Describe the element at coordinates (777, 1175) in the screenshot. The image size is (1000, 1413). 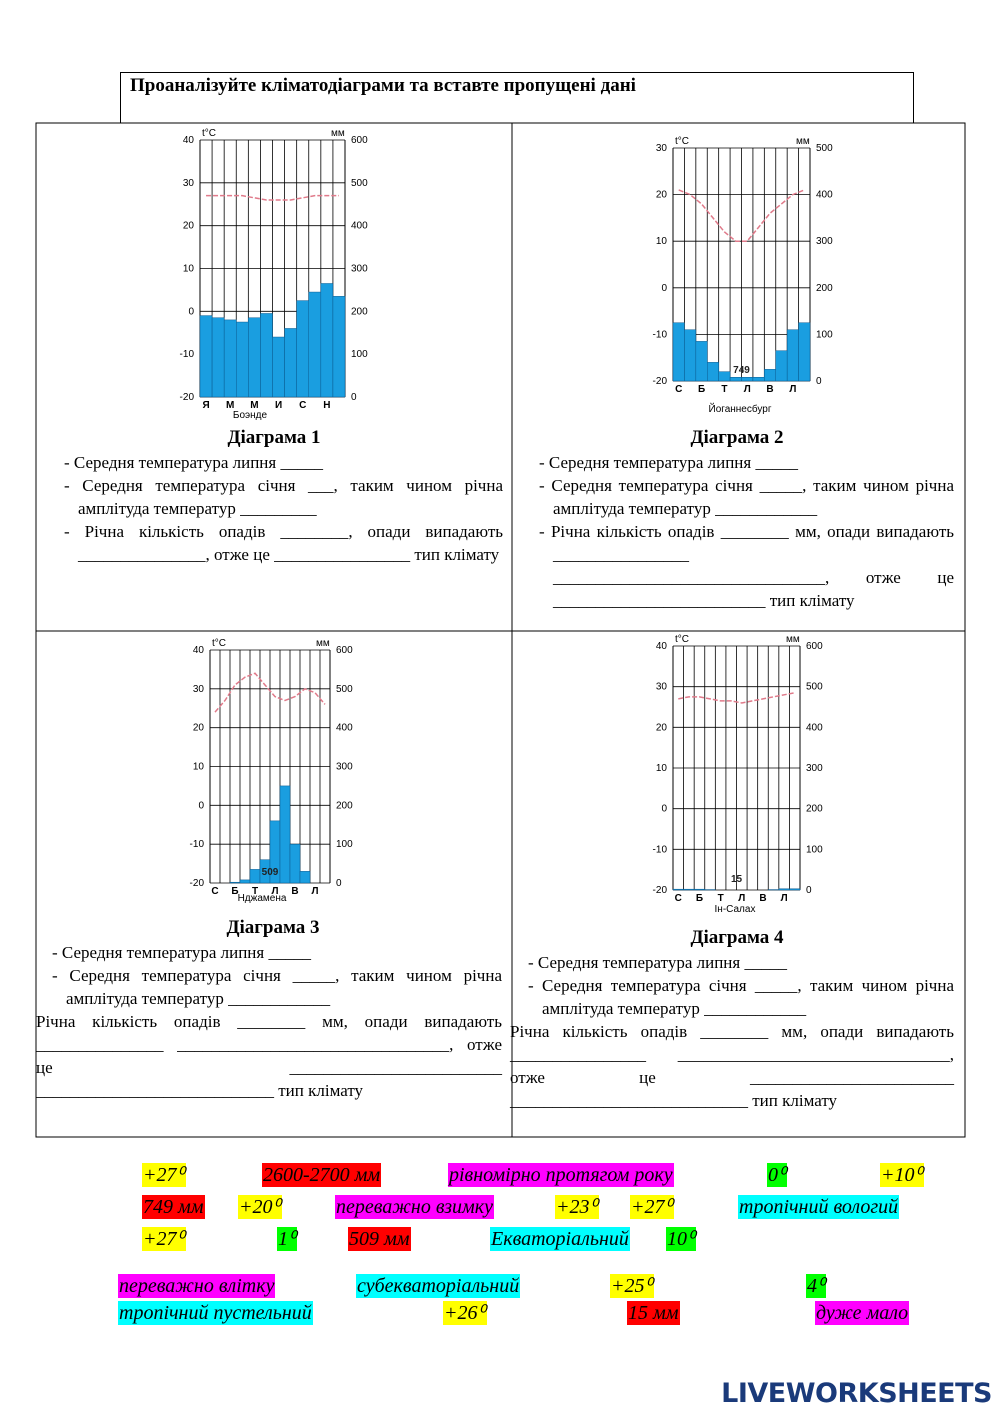
I see `word-chip: 0⁰` at that location.